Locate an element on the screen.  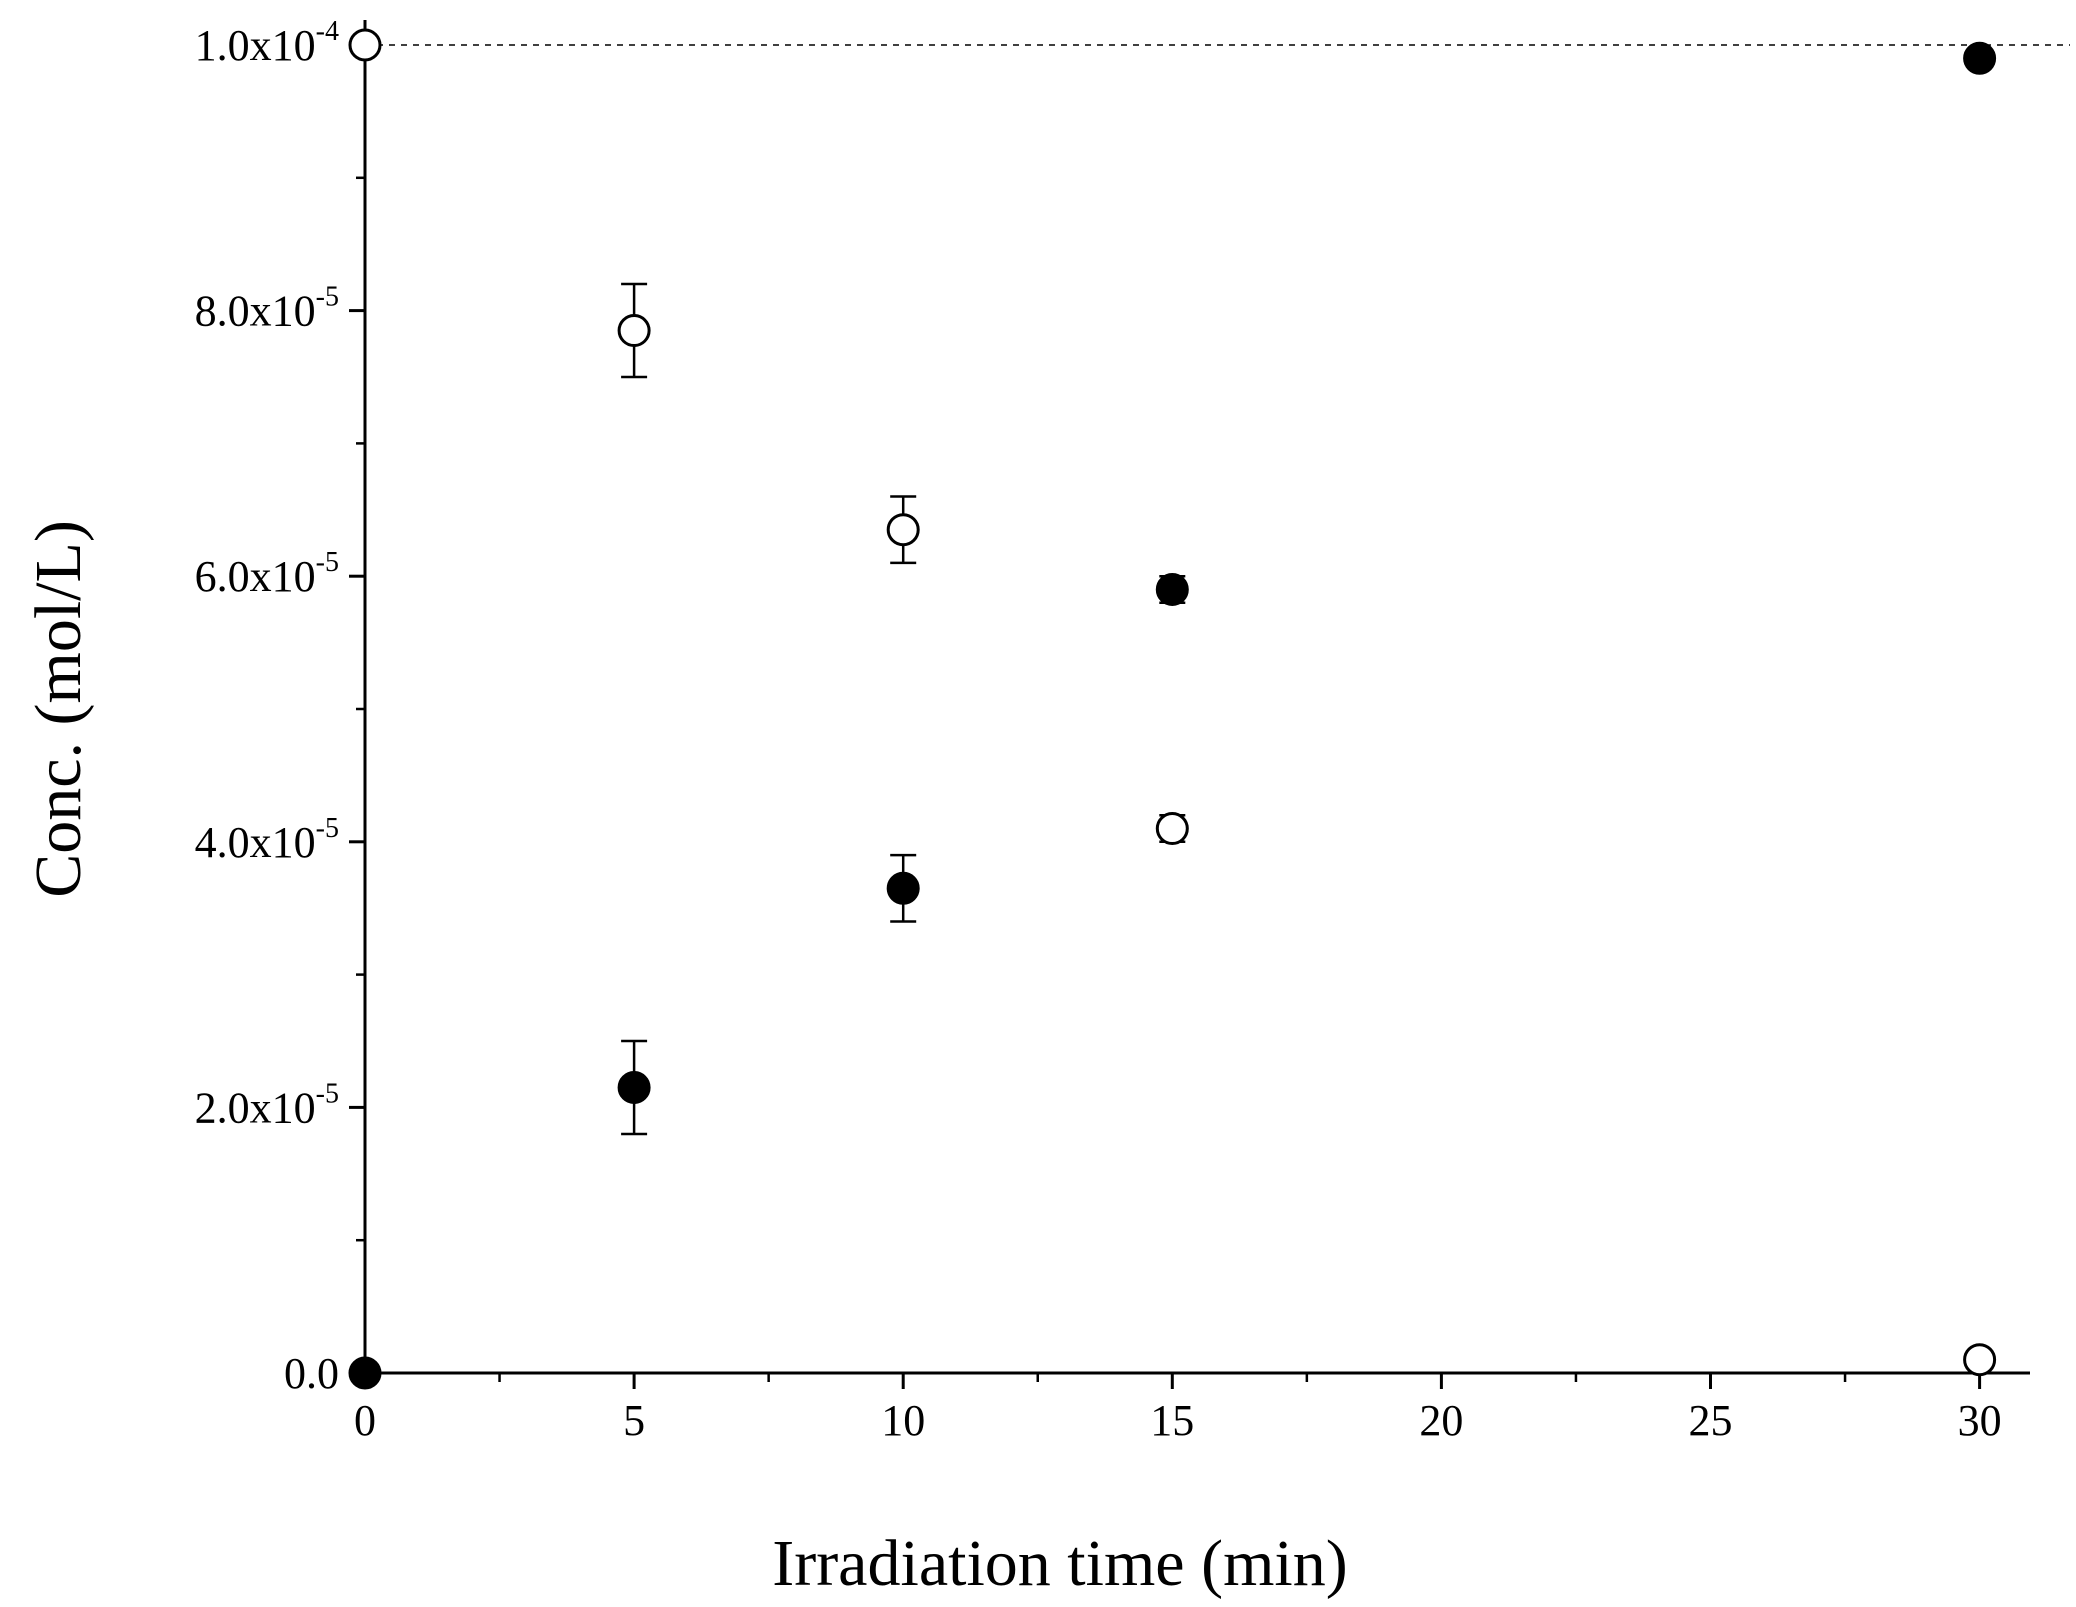
x-tick-label: 30 is located at coordinates (1980, 1420).